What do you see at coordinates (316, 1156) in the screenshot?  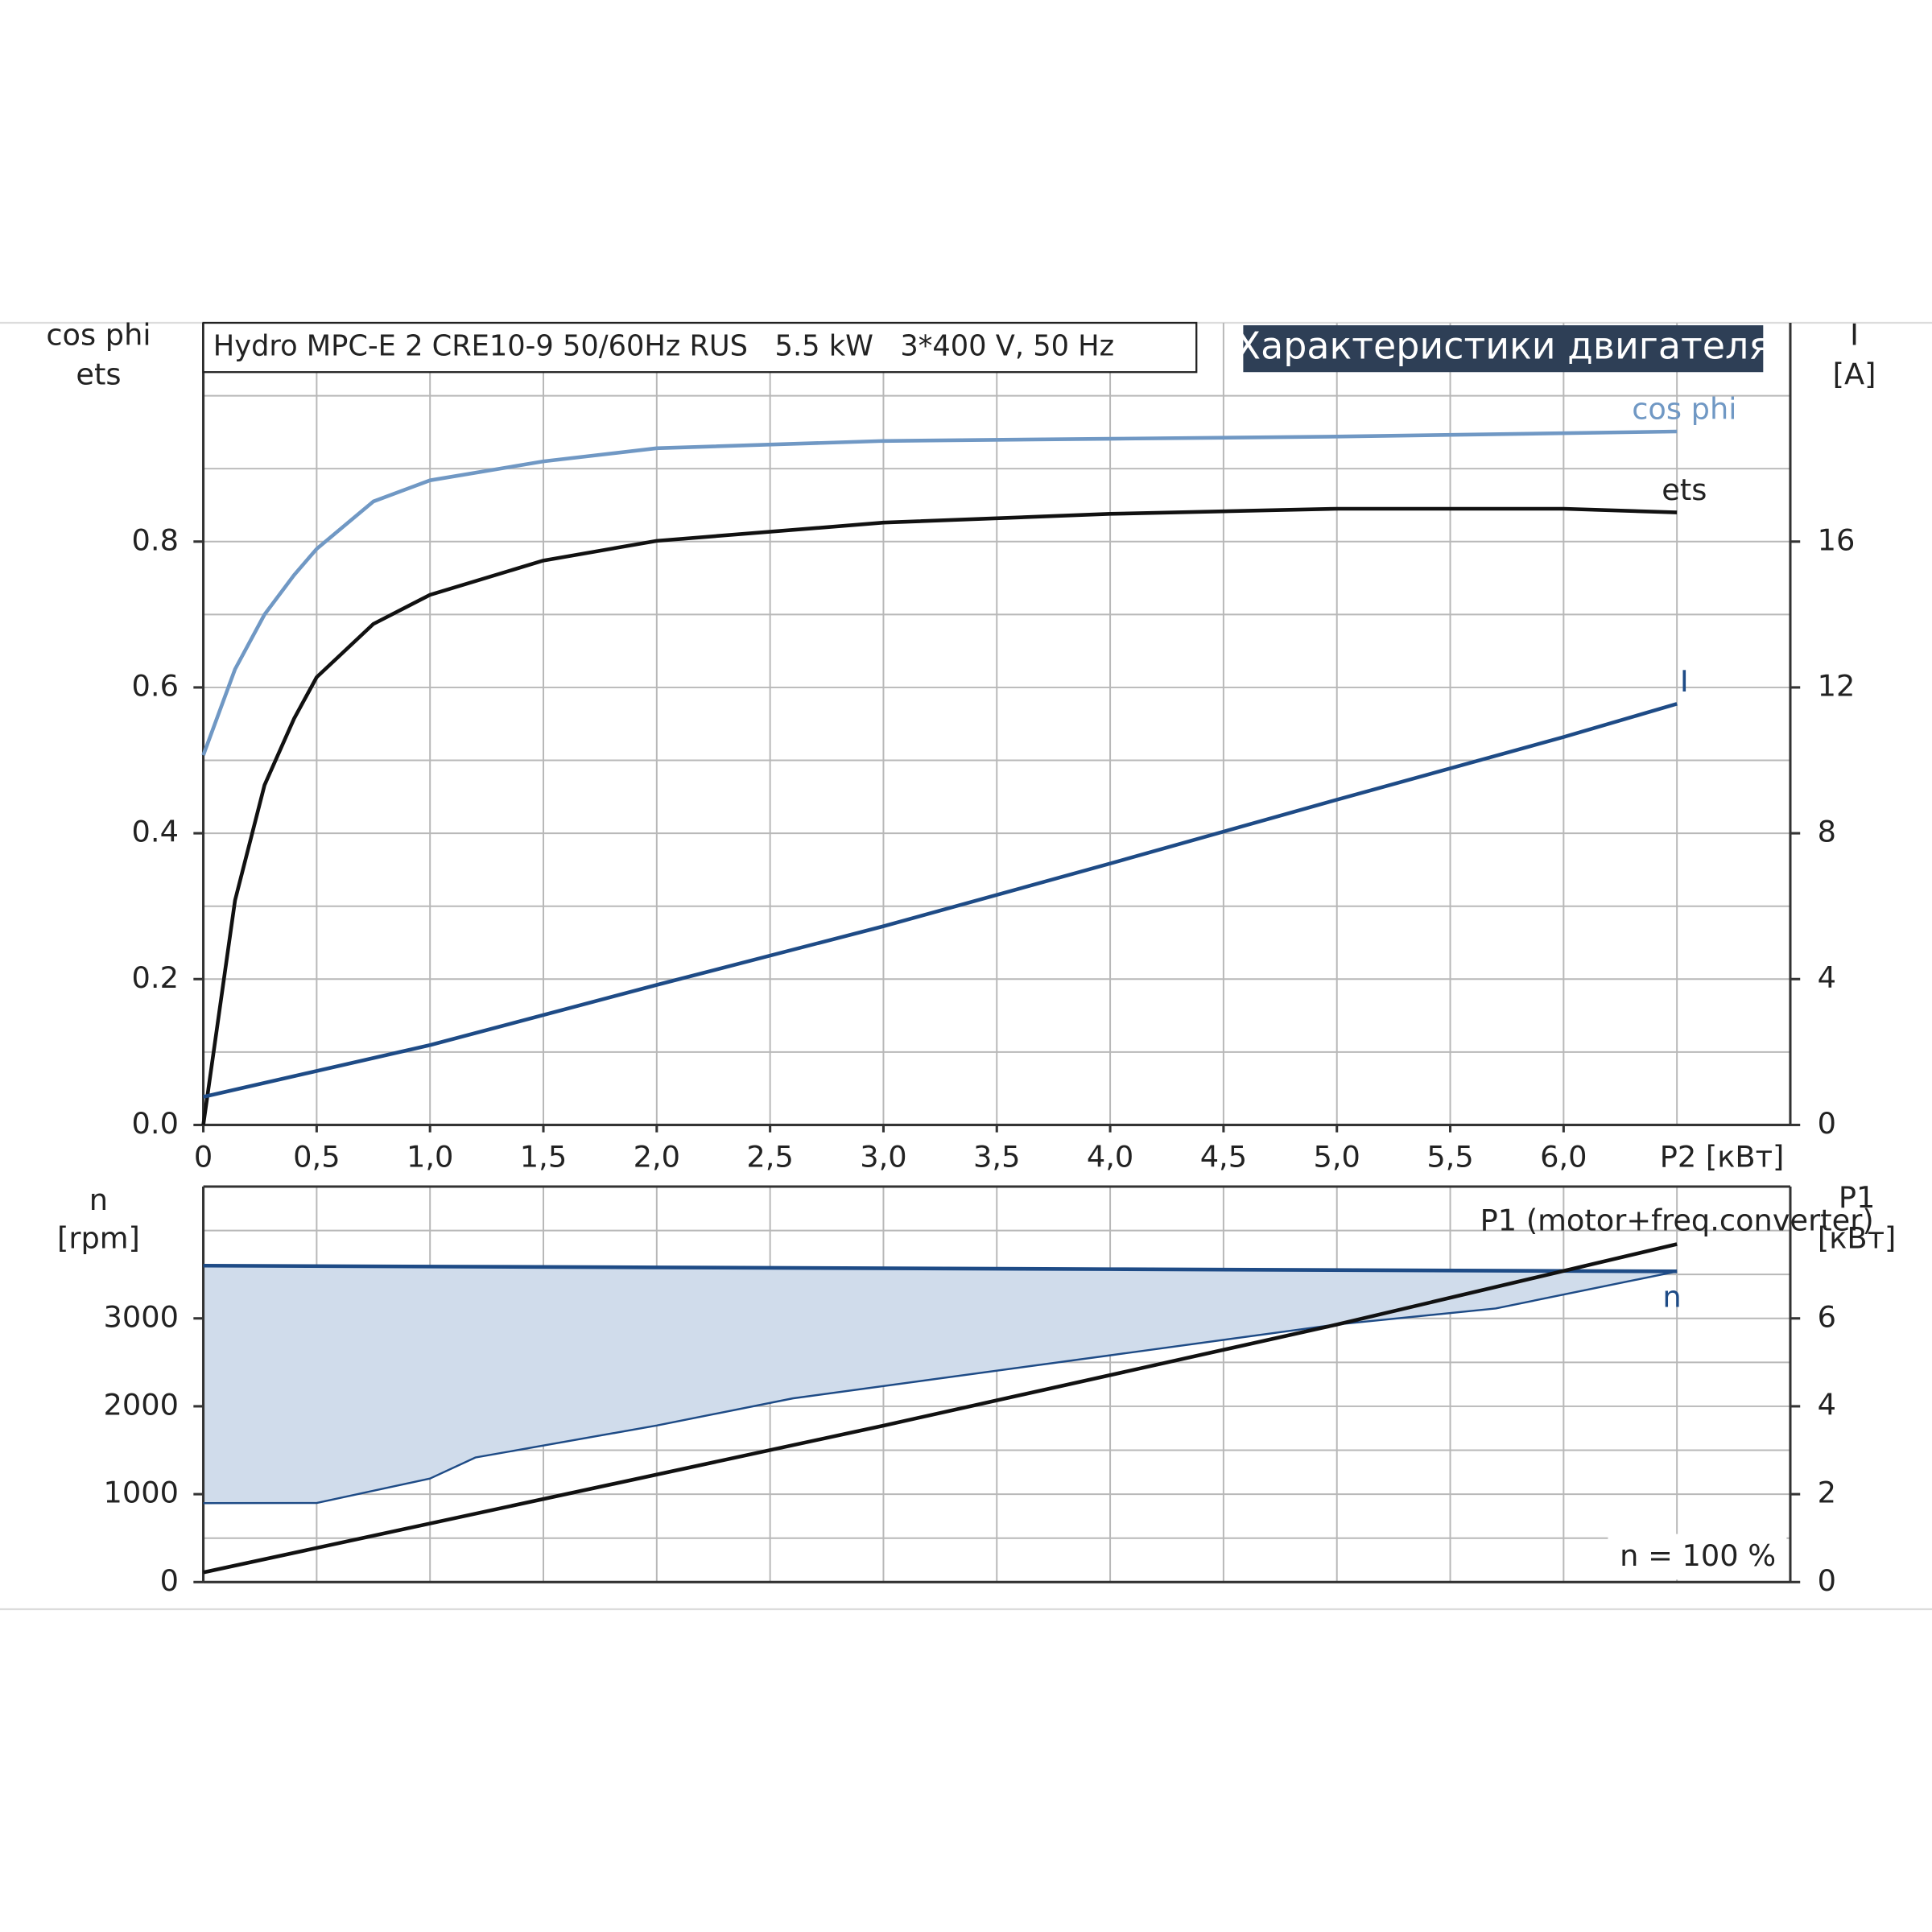 I see `x-tick-label: 0,5` at bounding box center [316, 1156].